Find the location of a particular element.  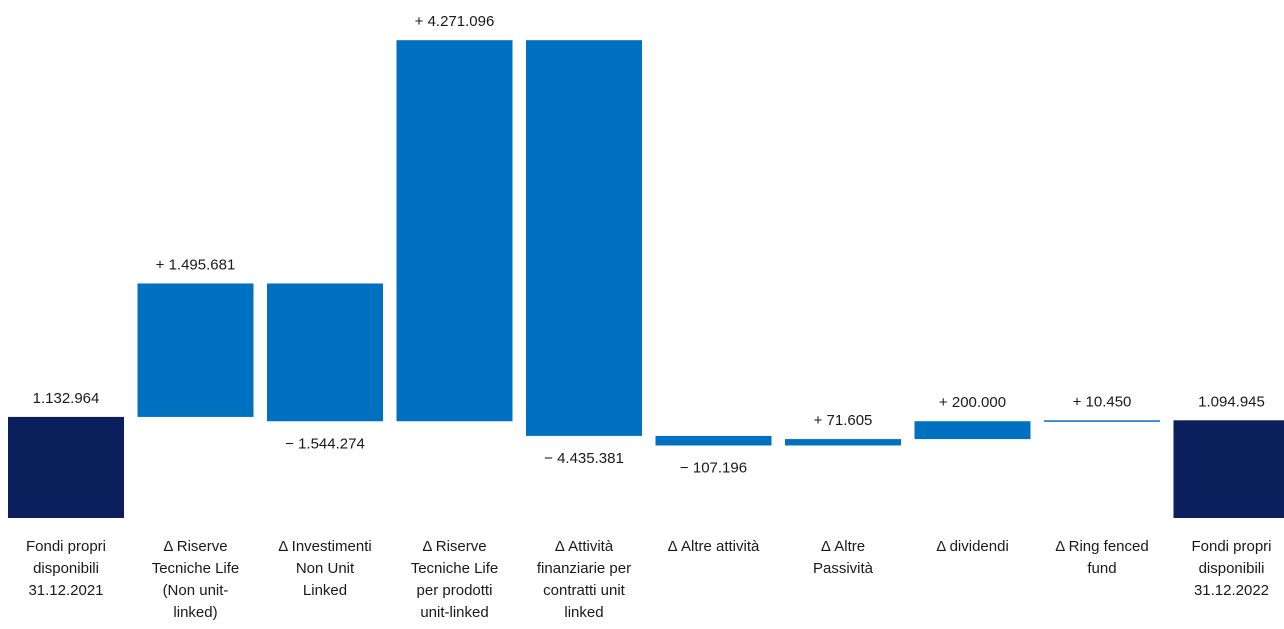

data-label-0: 1.132.964 is located at coordinates (66, 398).